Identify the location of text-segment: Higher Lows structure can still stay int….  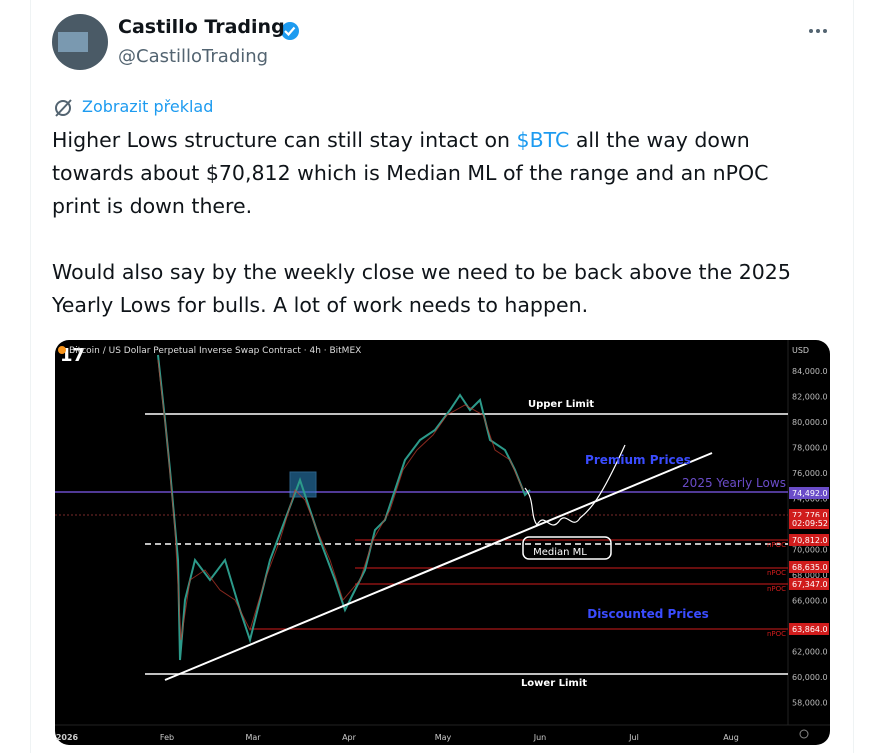
(284, 140).